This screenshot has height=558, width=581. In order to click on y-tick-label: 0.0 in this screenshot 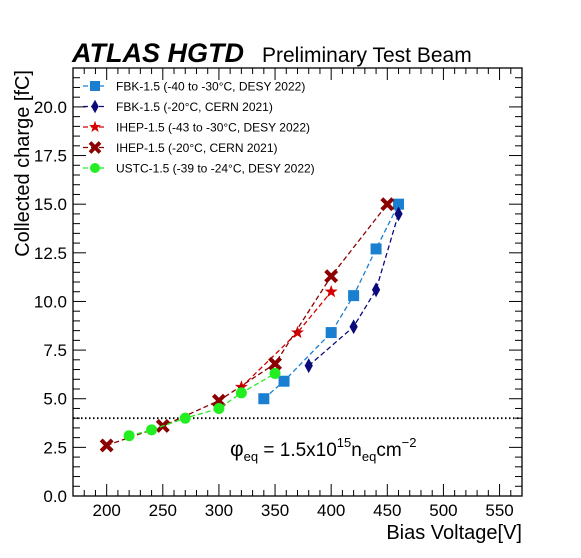, I will do `click(55, 496)`.